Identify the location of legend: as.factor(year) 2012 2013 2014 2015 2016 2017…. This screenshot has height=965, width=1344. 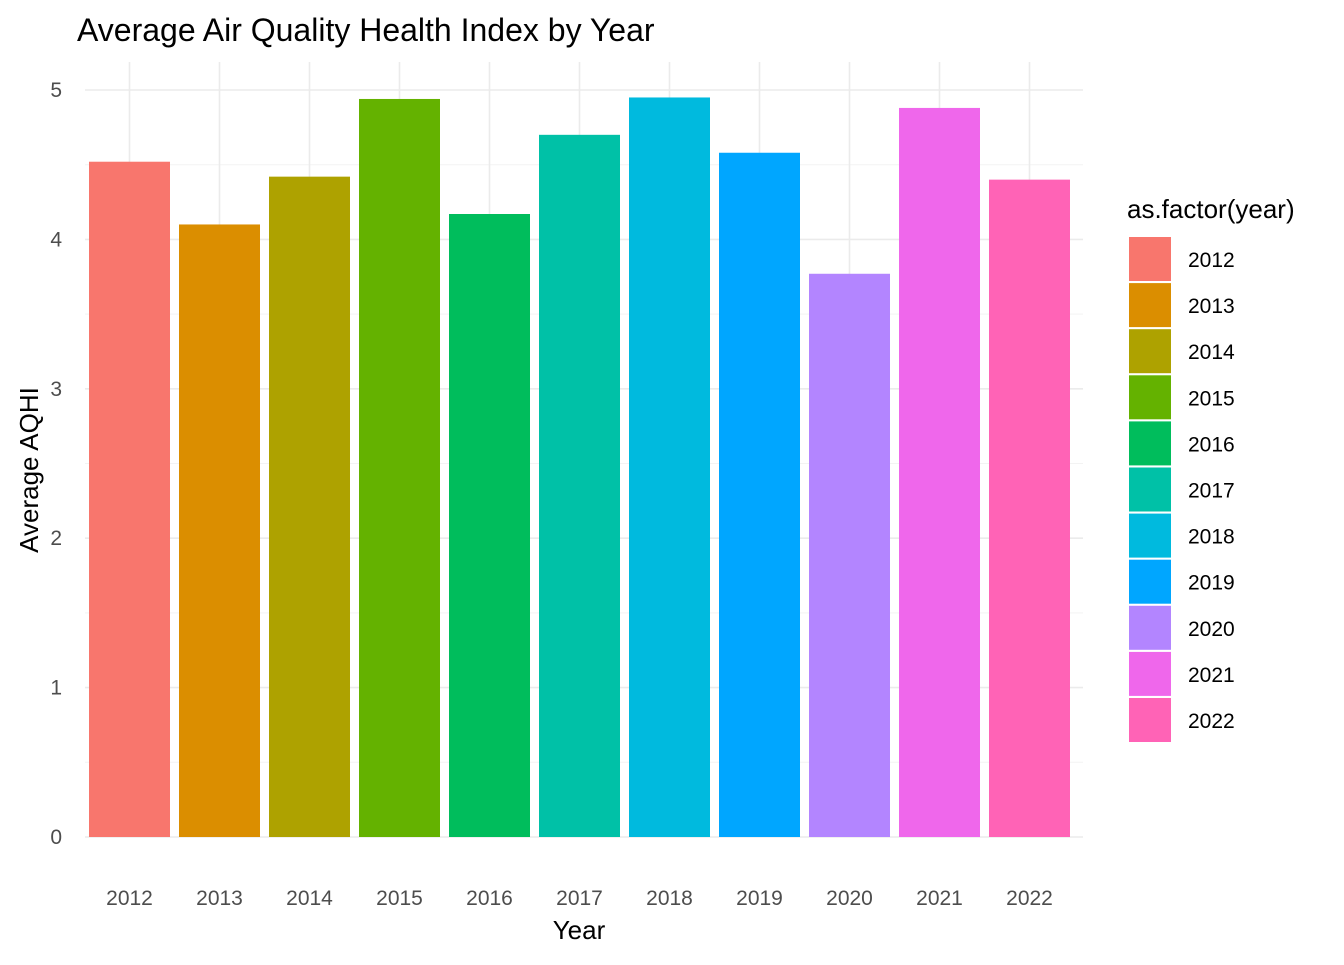
(1211, 468).